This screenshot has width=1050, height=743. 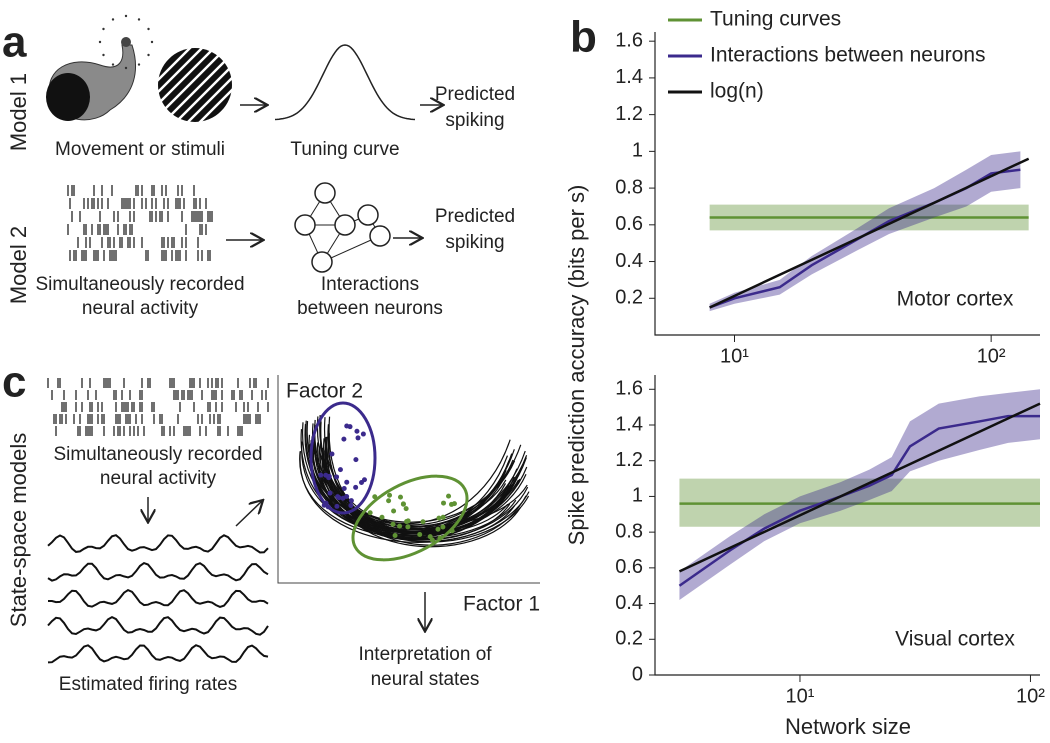 I want to click on annotation: Motor cortex, so click(x=955, y=299).